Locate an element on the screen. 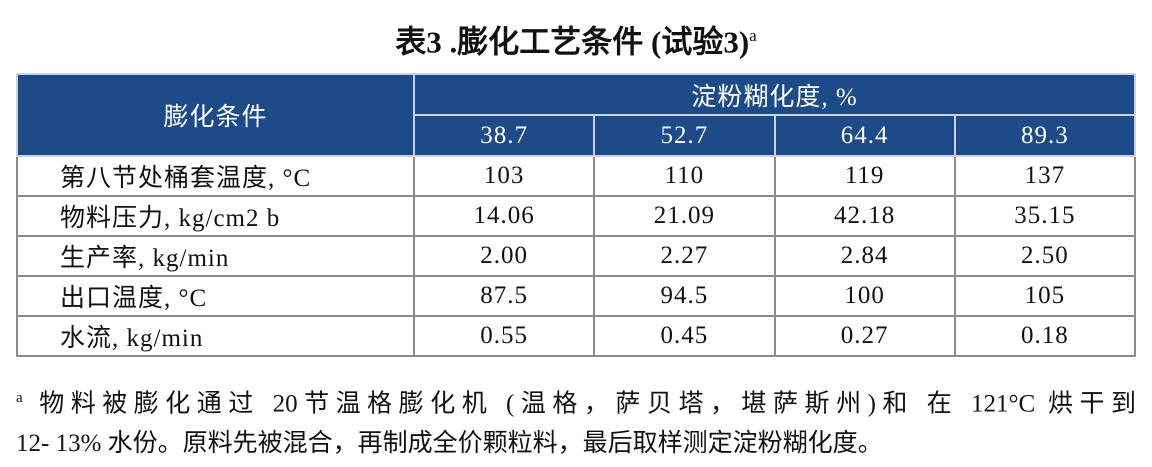 This screenshot has height=467, width=1152. footnote-line: 12- 13% 水份。原料先被混合，再制成全价颗粒料，最后取样测定淀粉糊化度。 is located at coordinates (576, 444).